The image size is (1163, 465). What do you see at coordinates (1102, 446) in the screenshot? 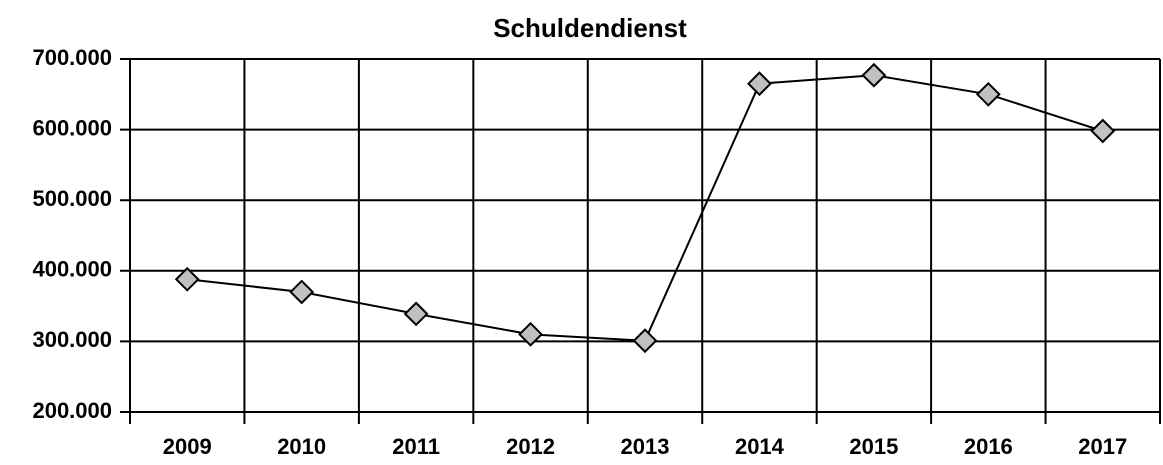
I see `x-tick-label: 2017` at bounding box center [1102, 446].